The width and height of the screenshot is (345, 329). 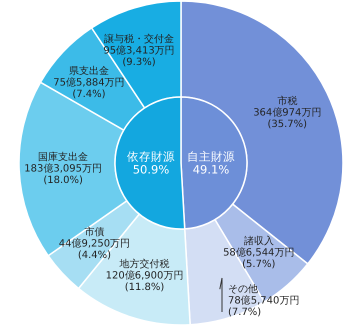 What do you see at coordinates (151, 169) in the screenshot?
I see `data-label: 50.9%` at bounding box center [151, 169].